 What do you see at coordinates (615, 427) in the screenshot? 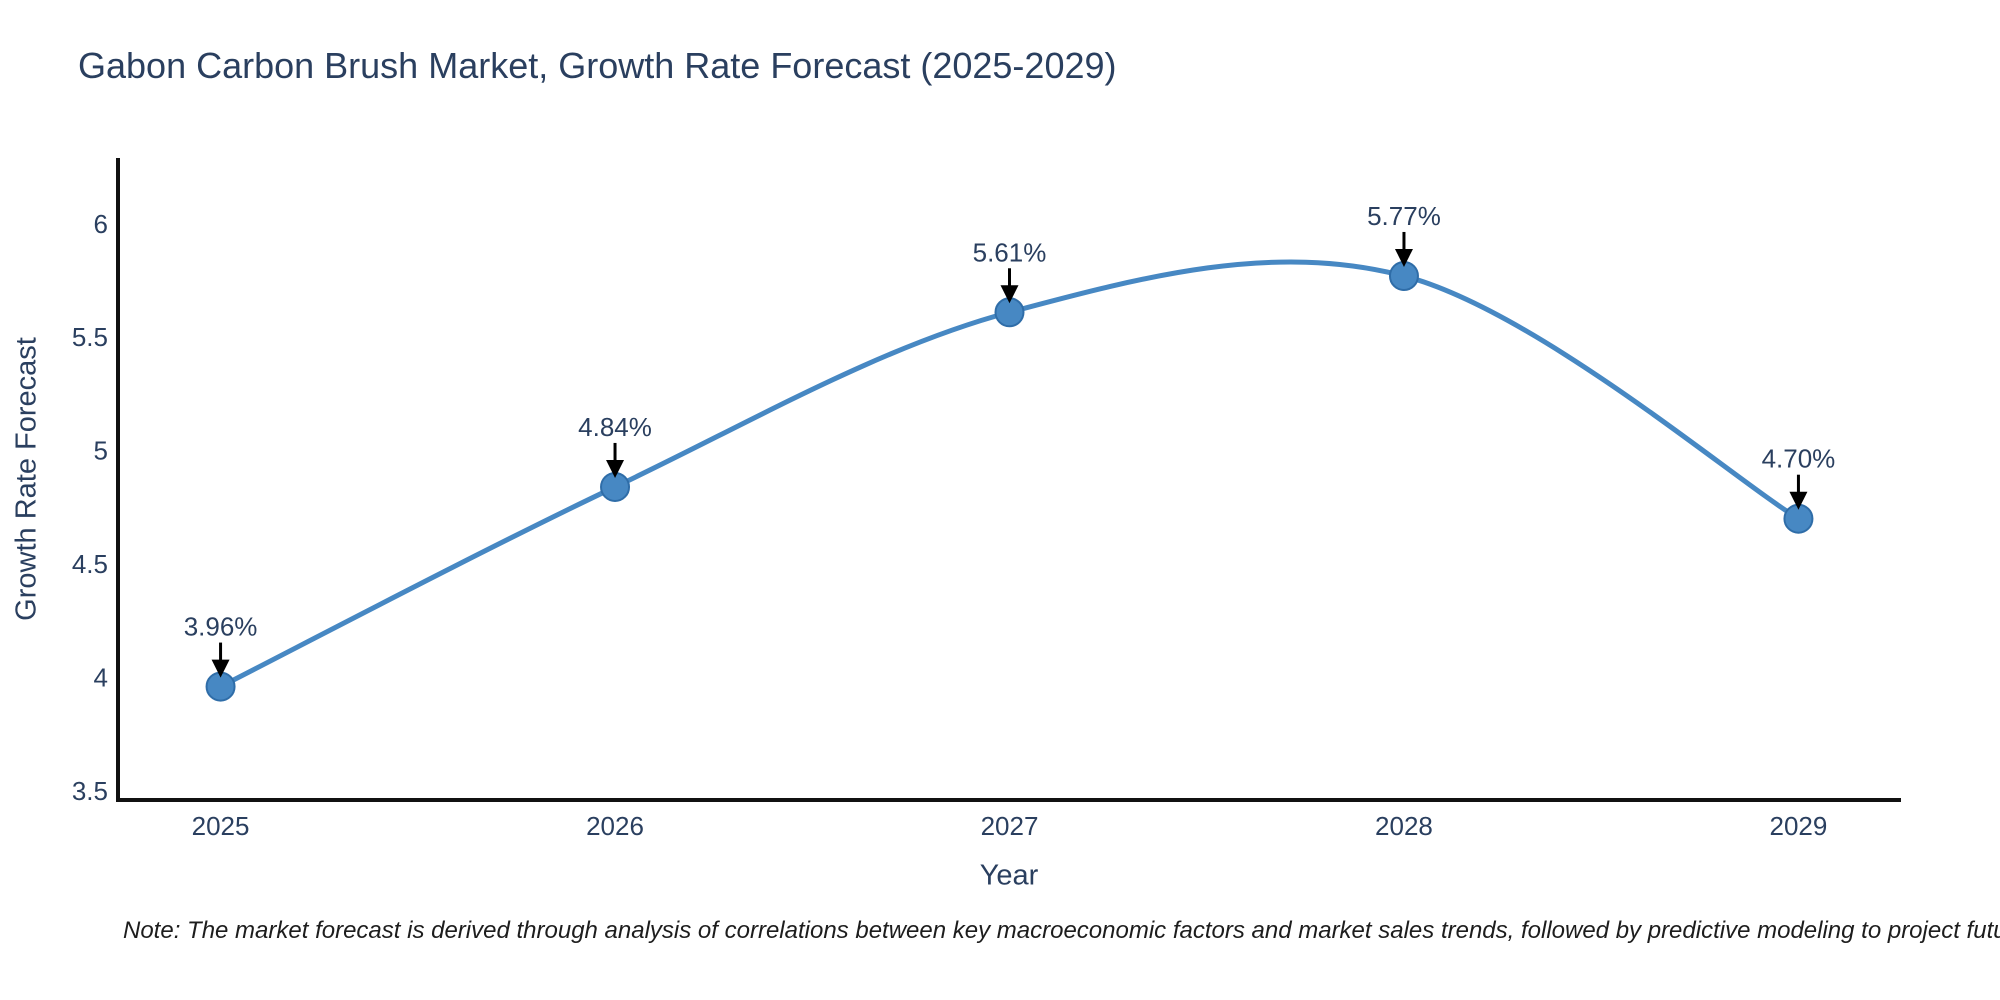
I see `point-value-label: 4.84%` at bounding box center [615, 427].